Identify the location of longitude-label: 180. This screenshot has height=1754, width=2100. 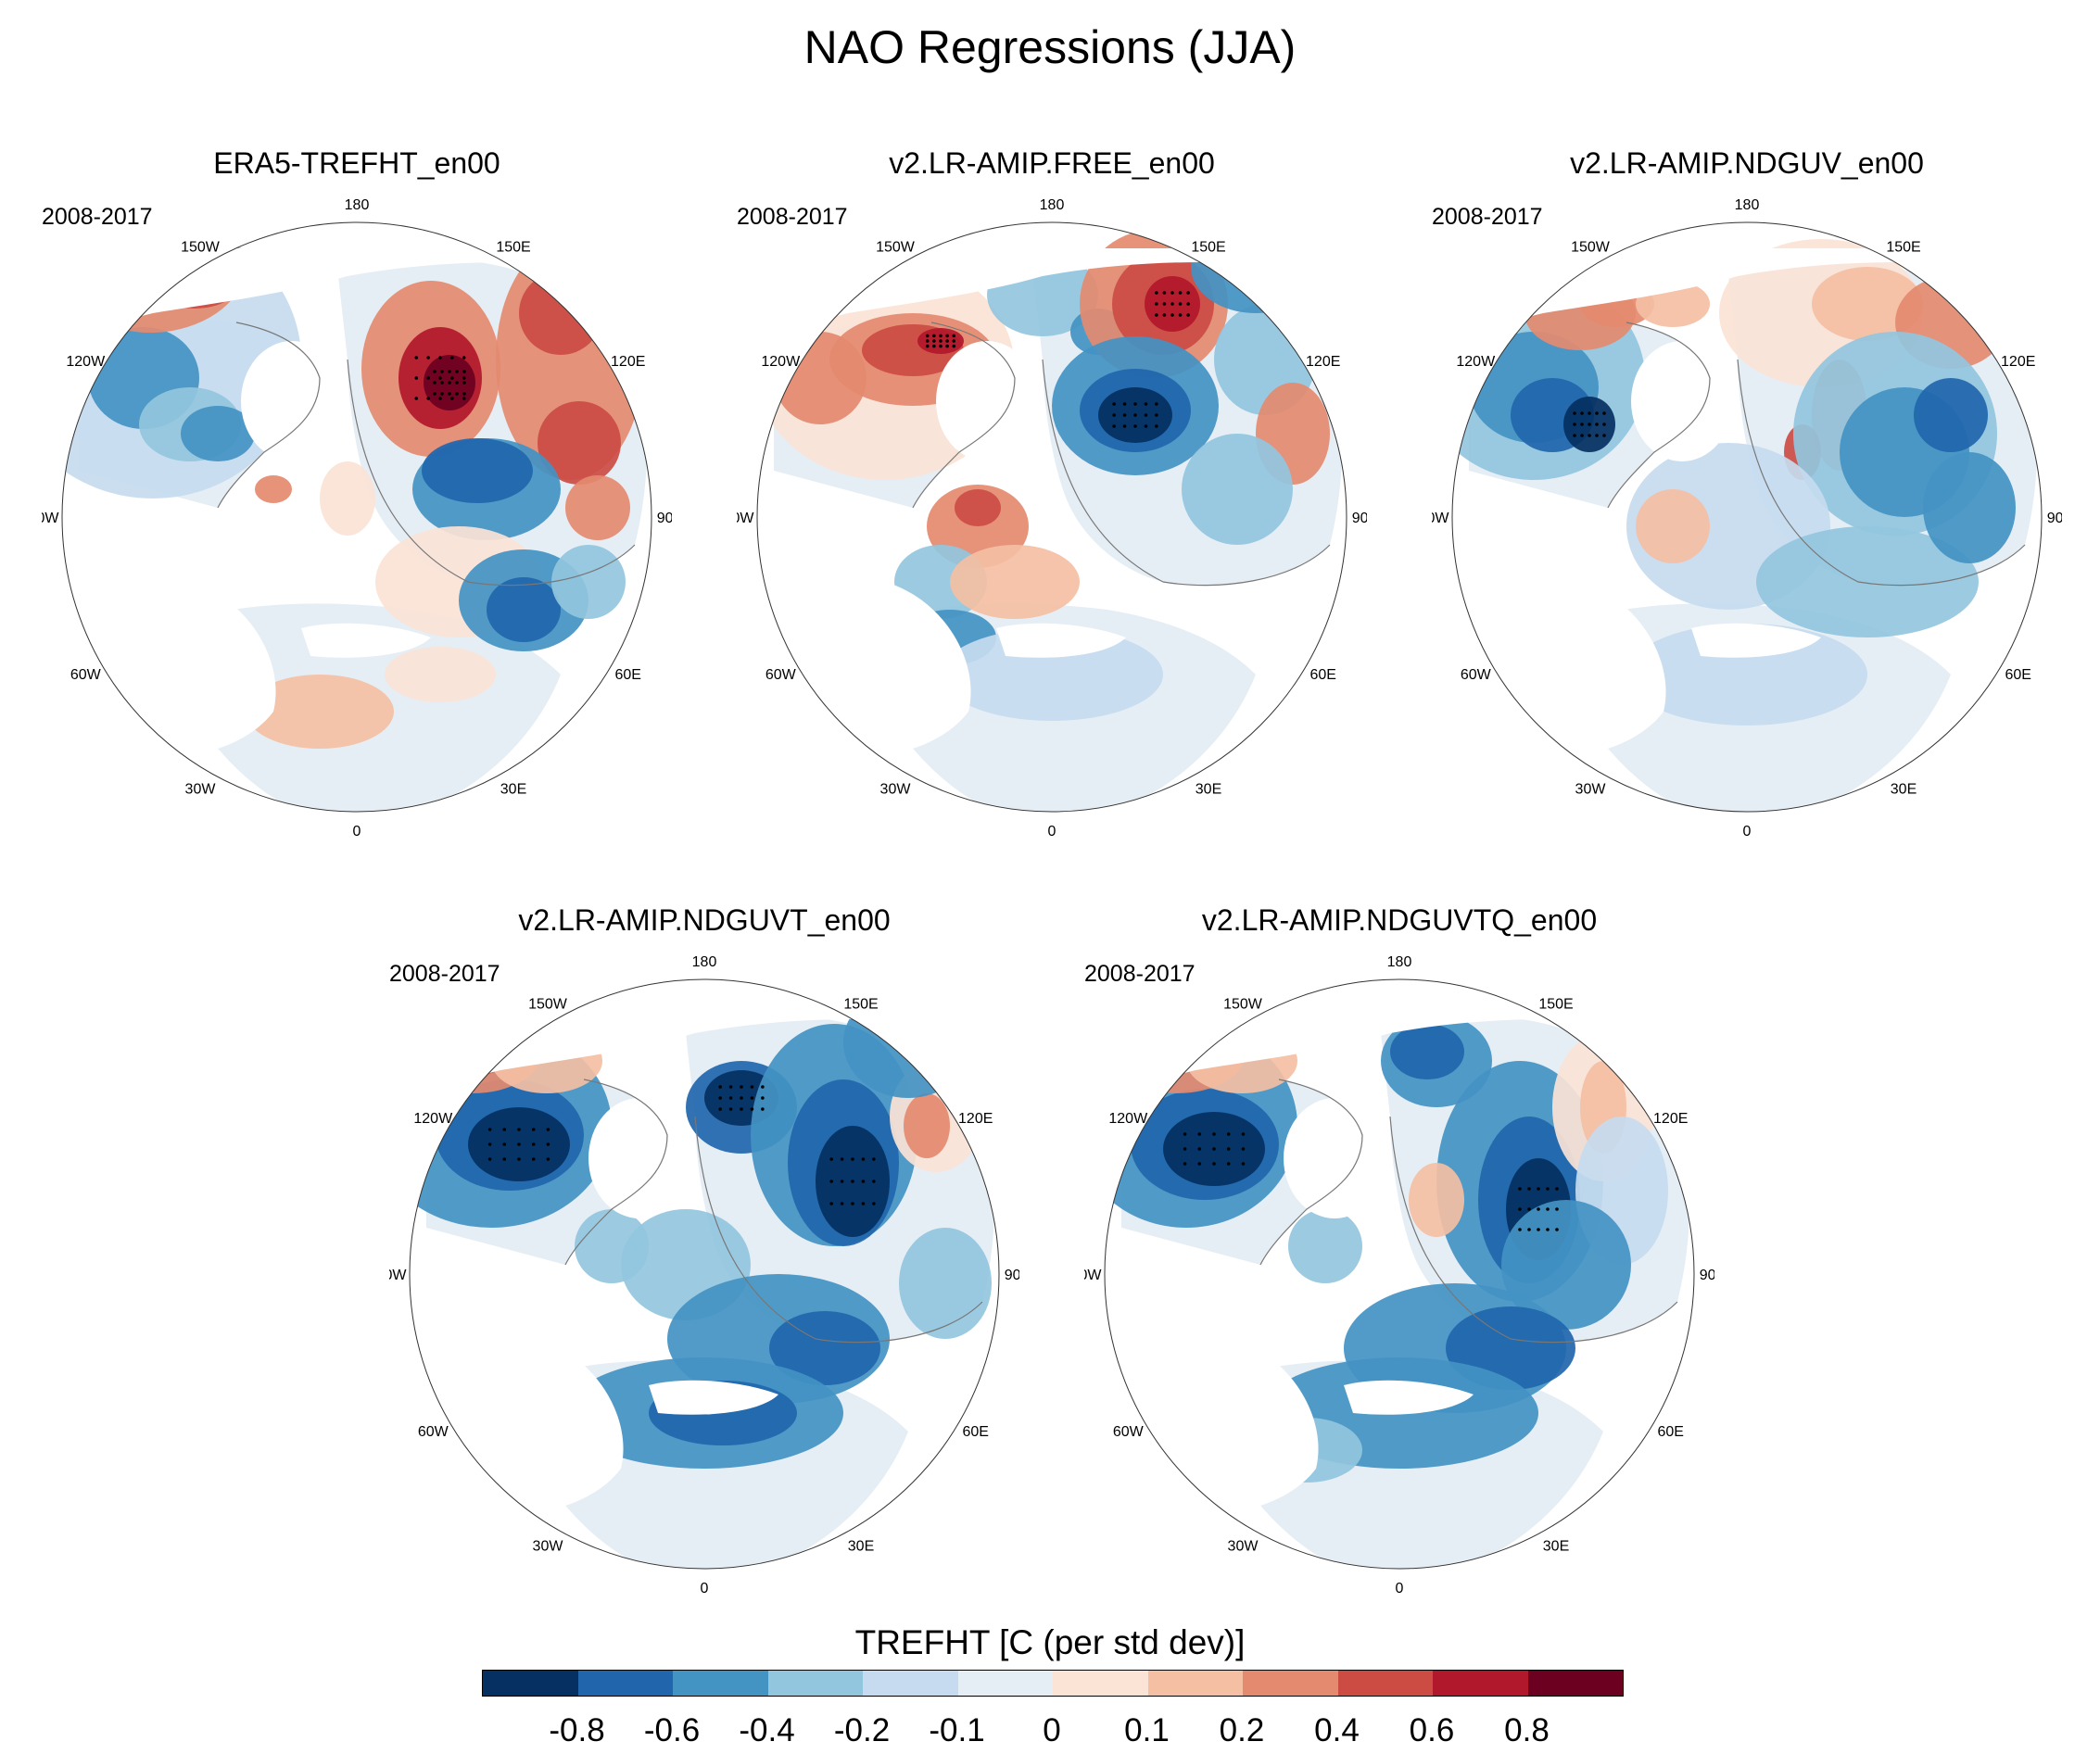
(704, 962).